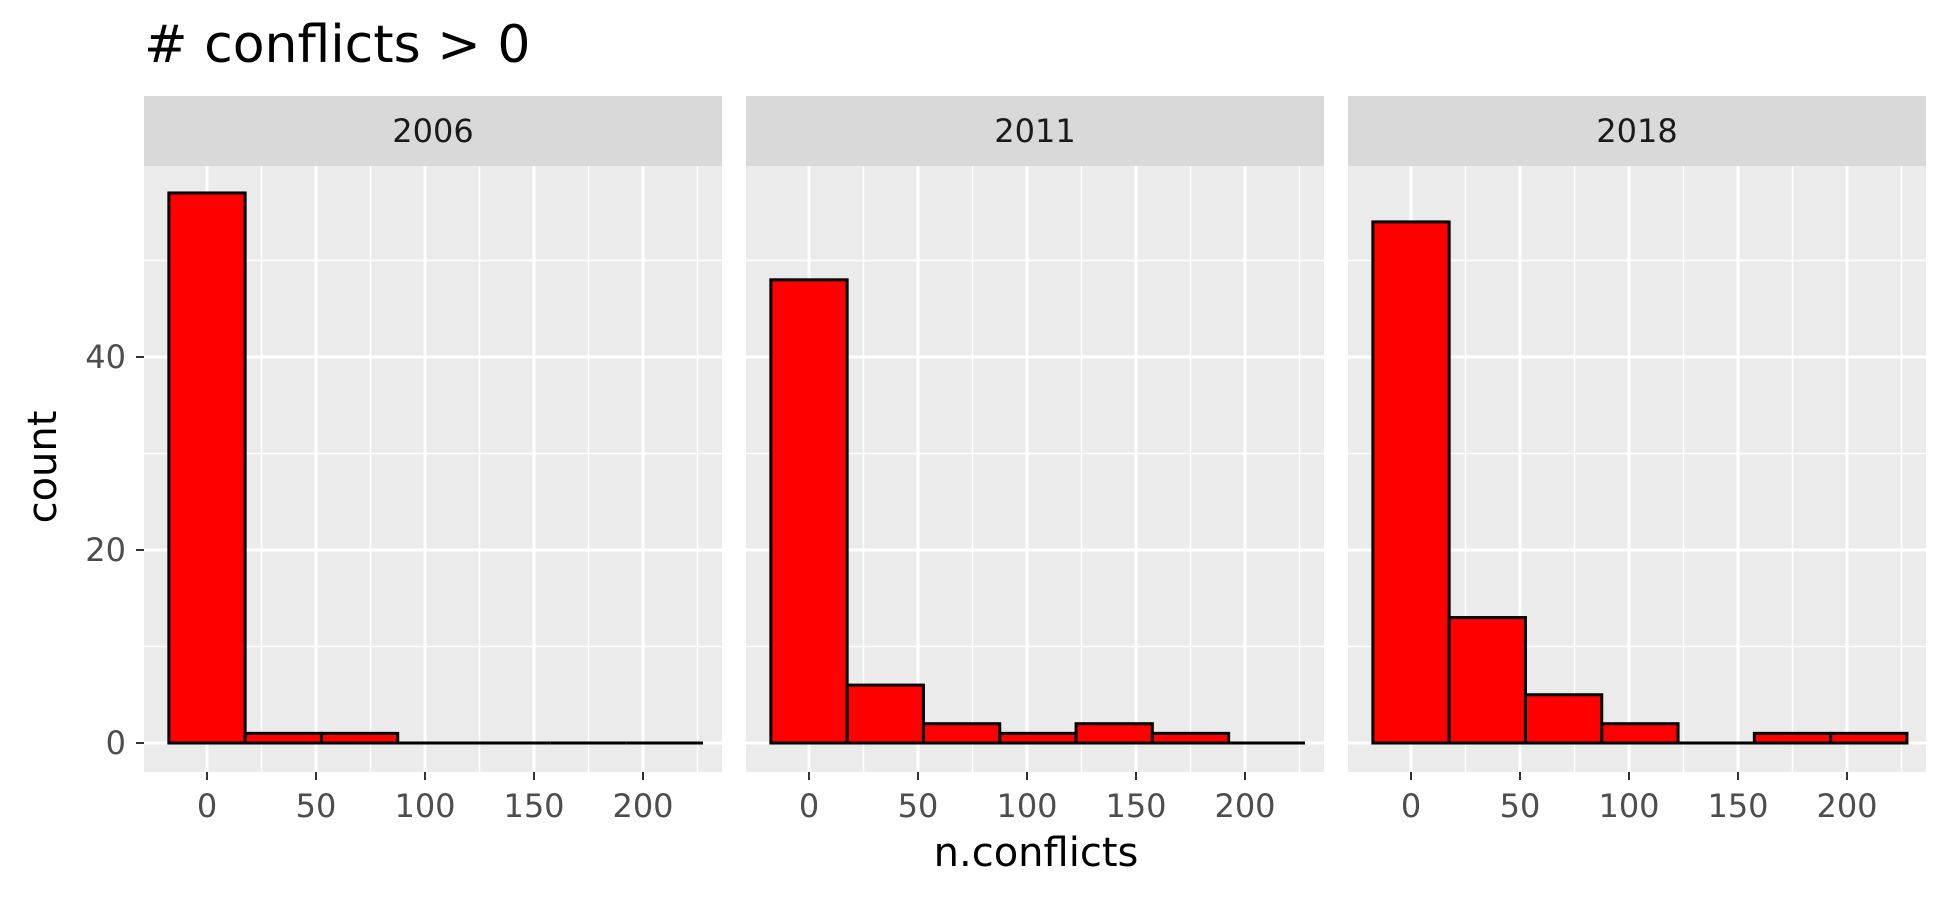 The height and width of the screenshot is (900, 1950). I want to click on x-axis-title: n.conflicts, so click(1036, 853).